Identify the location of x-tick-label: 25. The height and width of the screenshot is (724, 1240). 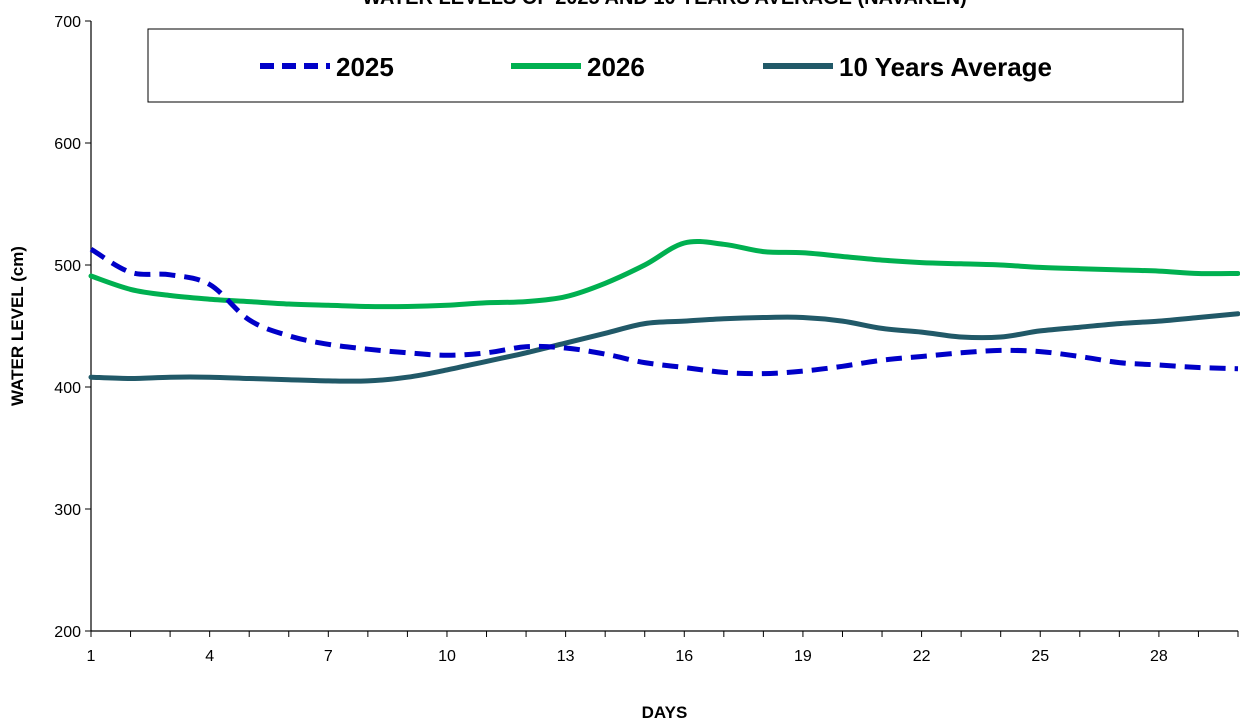
(1040, 656).